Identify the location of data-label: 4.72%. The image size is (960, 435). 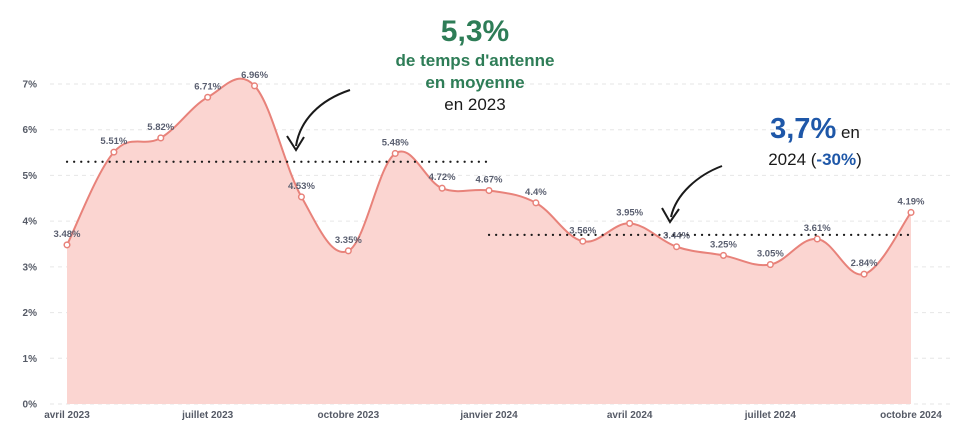
(442, 177).